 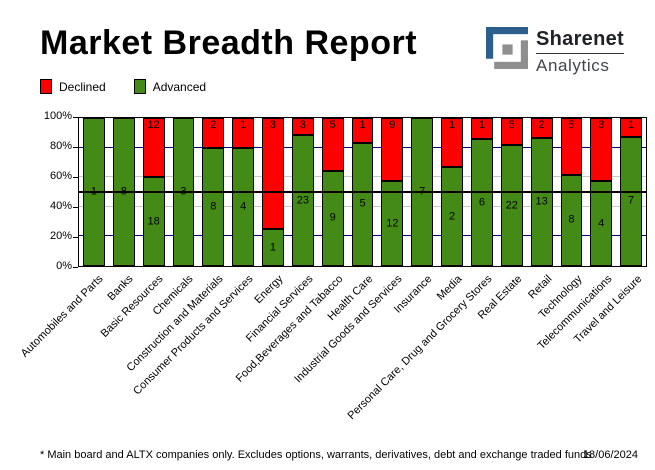 I want to click on stacked-bar: 2 13, so click(x=541, y=192).